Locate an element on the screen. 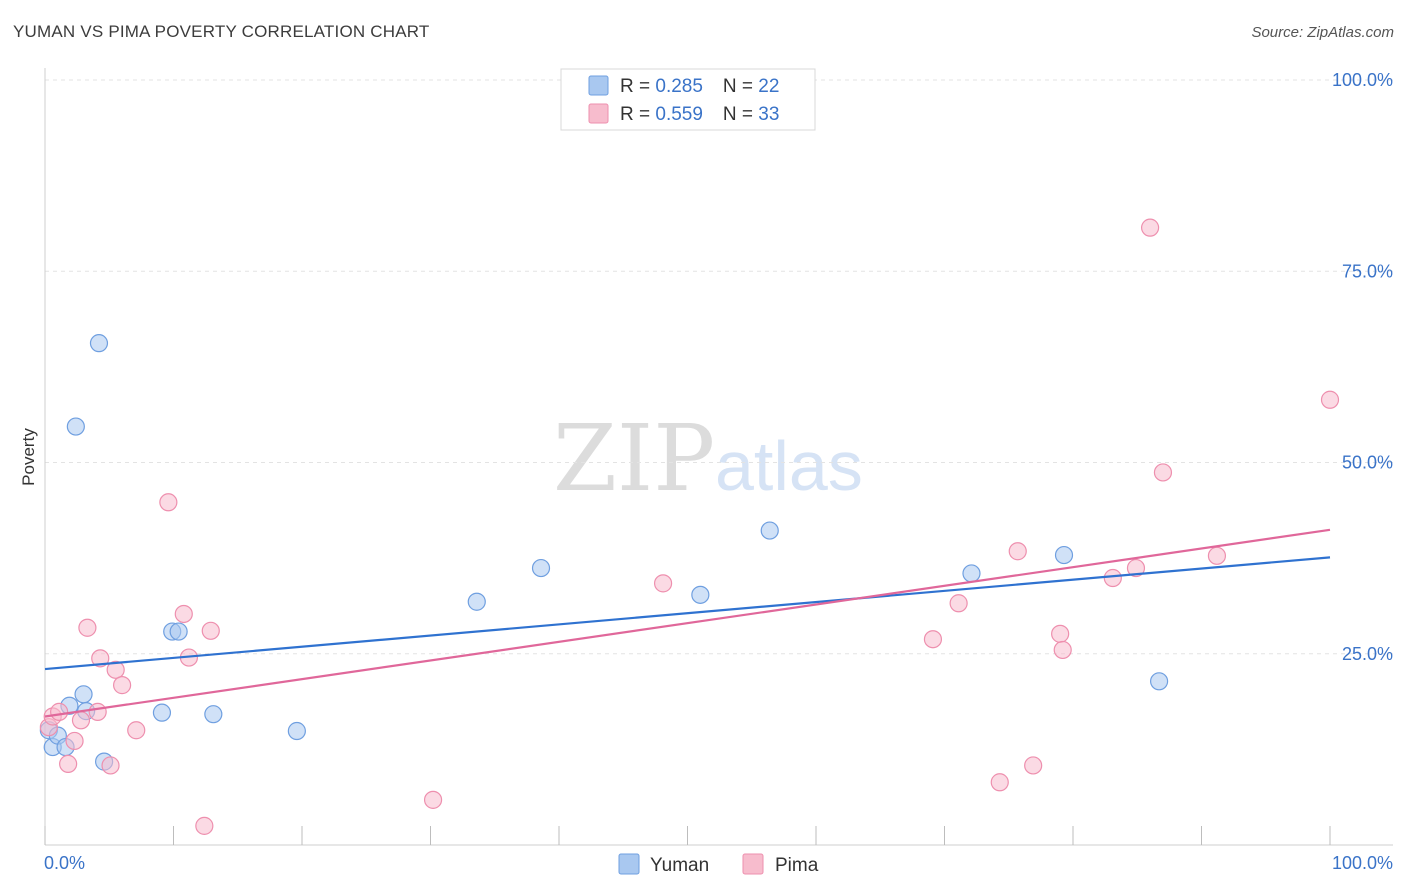  watermark-zip: ZIP is located at coordinates (634, 458).